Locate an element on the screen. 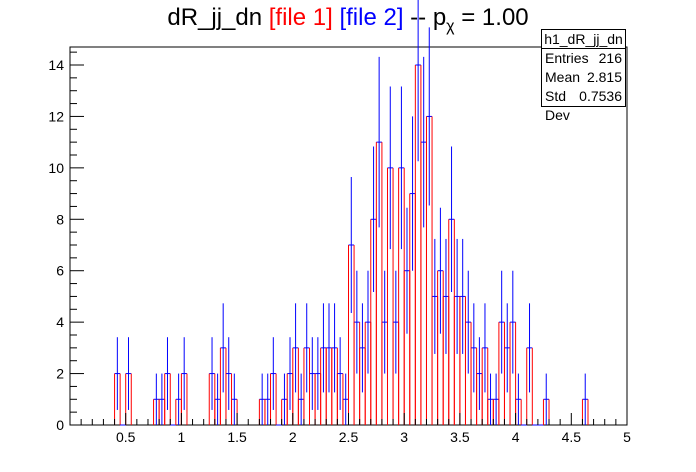 This screenshot has width=696, height=472. stats-row-stddev: Std Dev 0.7536 is located at coordinates (583, 106).